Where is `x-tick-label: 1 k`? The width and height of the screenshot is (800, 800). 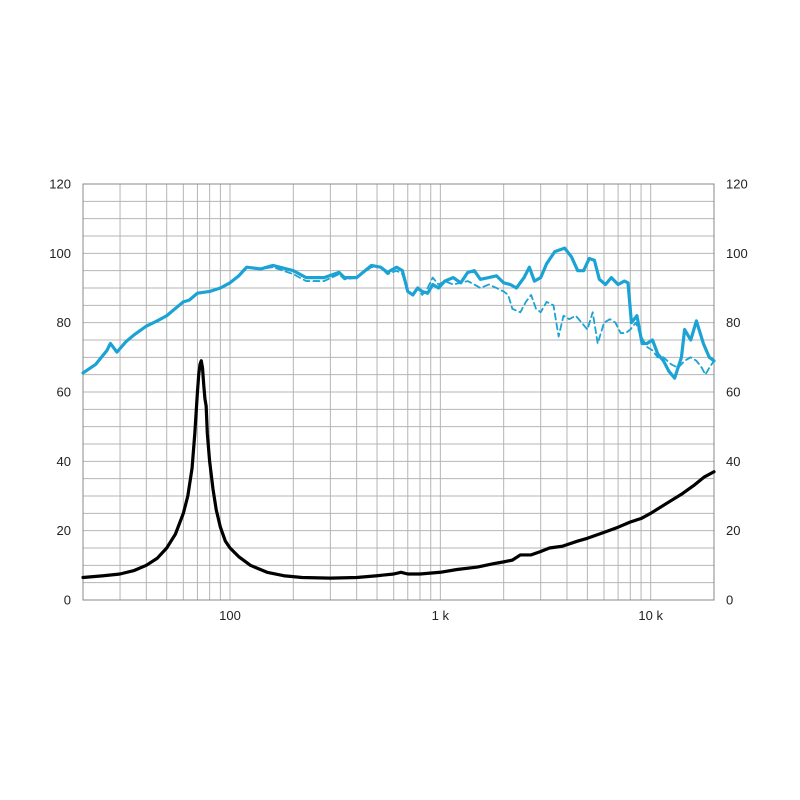
x-tick-label: 1 k is located at coordinates (441, 615).